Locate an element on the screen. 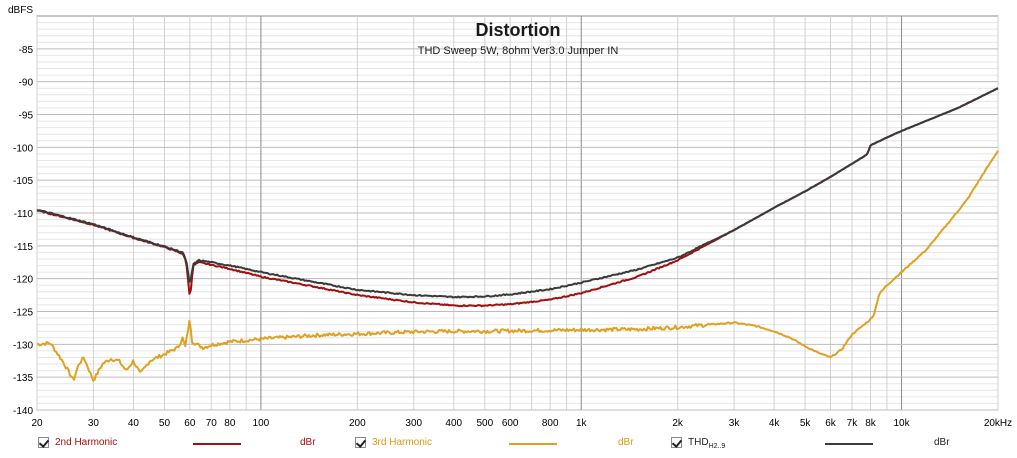  legend-label: 3rd Harmonic is located at coordinates (402, 442).